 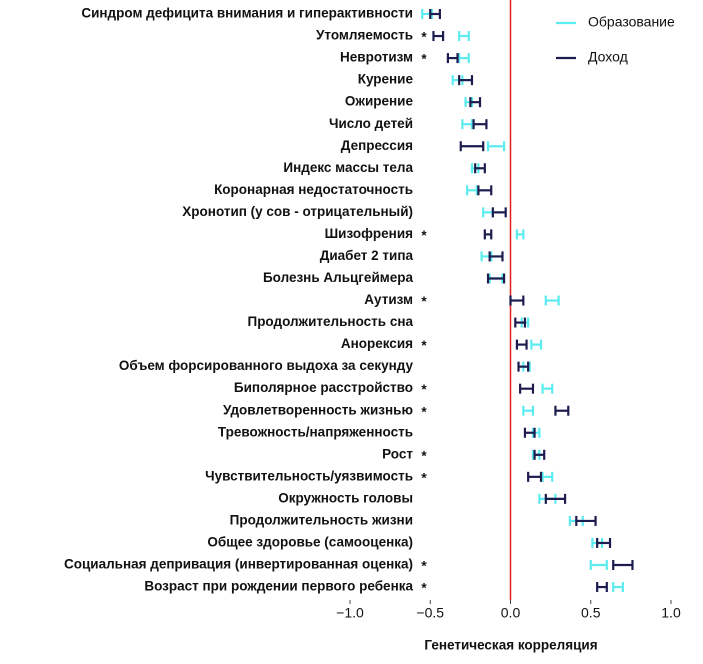 What do you see at coordinates (350, 613) in the screenshot?
I see `x-tick-label: −1.0` at bounding box center [350, 613].